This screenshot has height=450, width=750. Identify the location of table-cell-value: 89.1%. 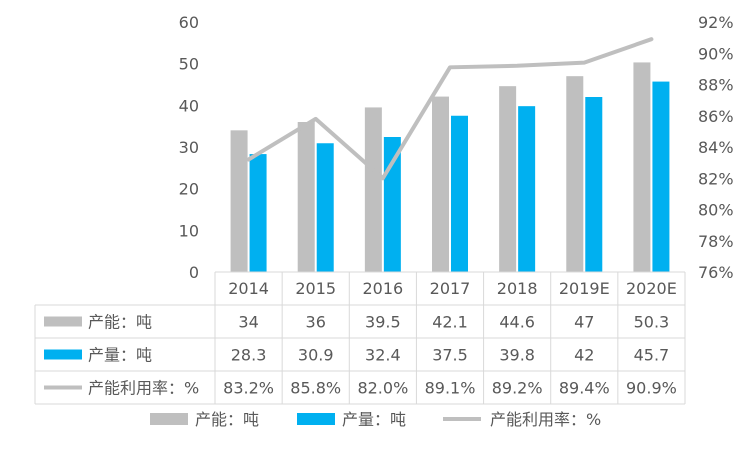
(450, 388).